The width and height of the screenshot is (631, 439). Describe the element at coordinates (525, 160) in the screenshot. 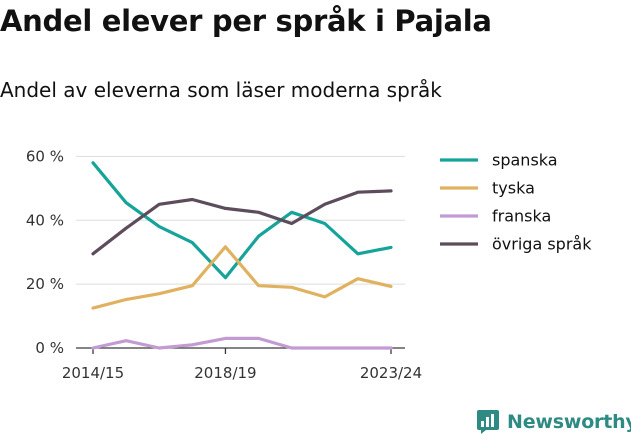

I see `legend-label: spanska` at that location.